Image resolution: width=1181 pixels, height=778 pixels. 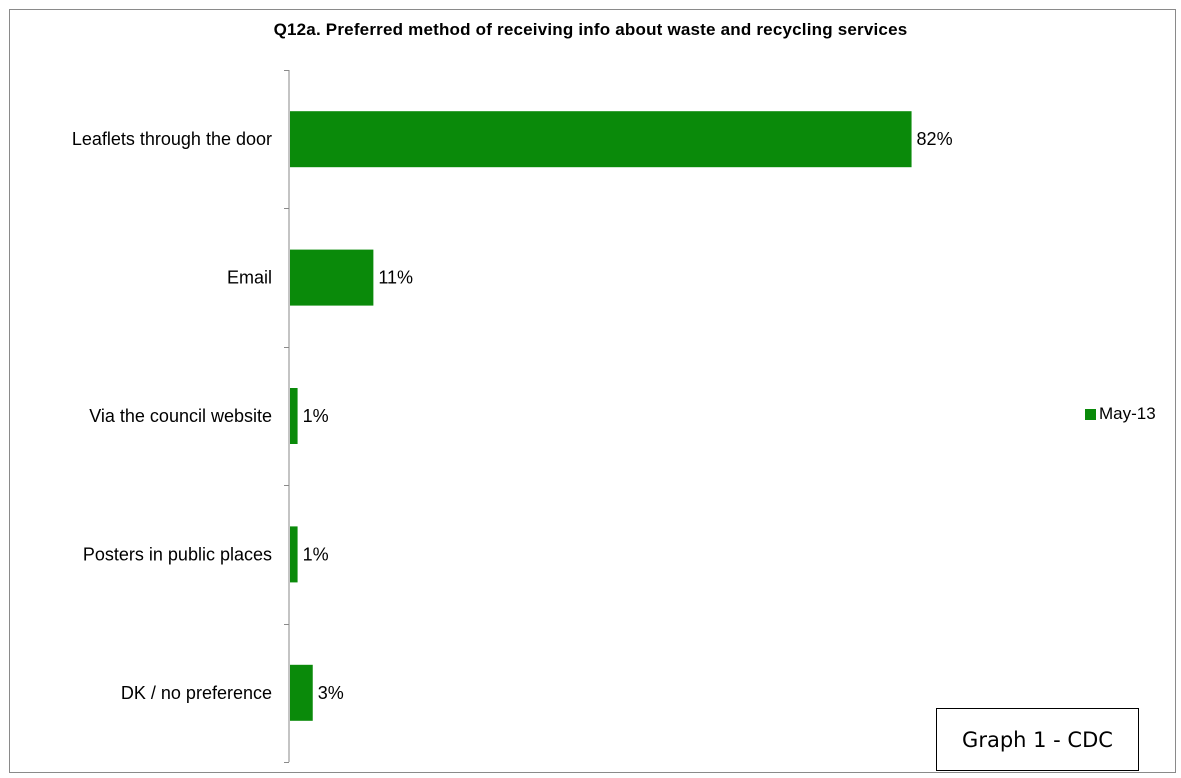 I want to click on legend-label: May-13, so click(x=1127, y=413).